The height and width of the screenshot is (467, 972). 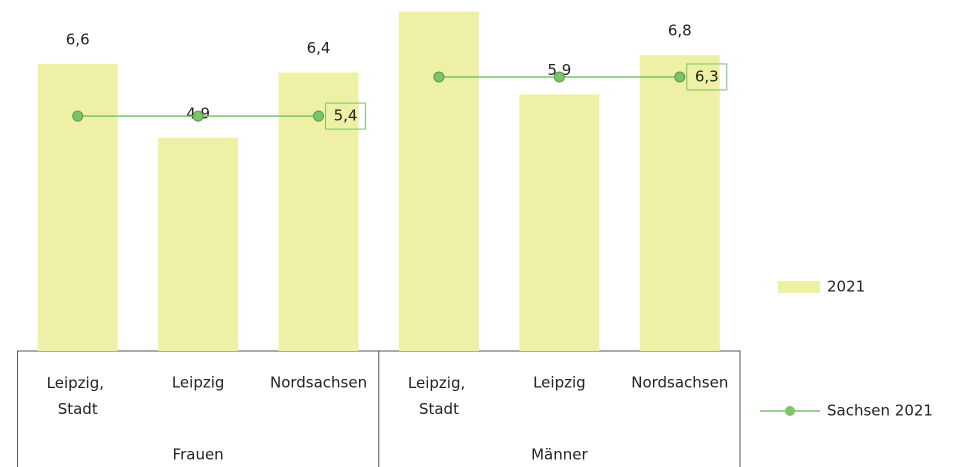 What do you see at coordinates (319, 48) in the screenshot?
I see `bar-label: 6,4` at bounding box center [319, 48].